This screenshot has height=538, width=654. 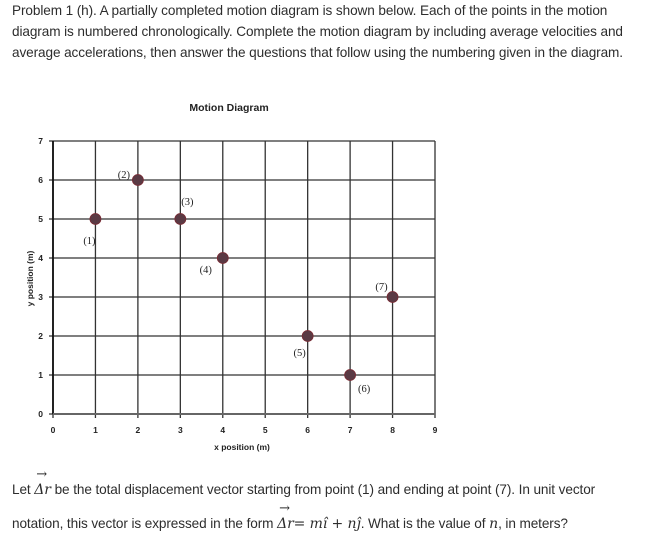 I want to click on data-point-label: (4), so click(x=206, y=270).